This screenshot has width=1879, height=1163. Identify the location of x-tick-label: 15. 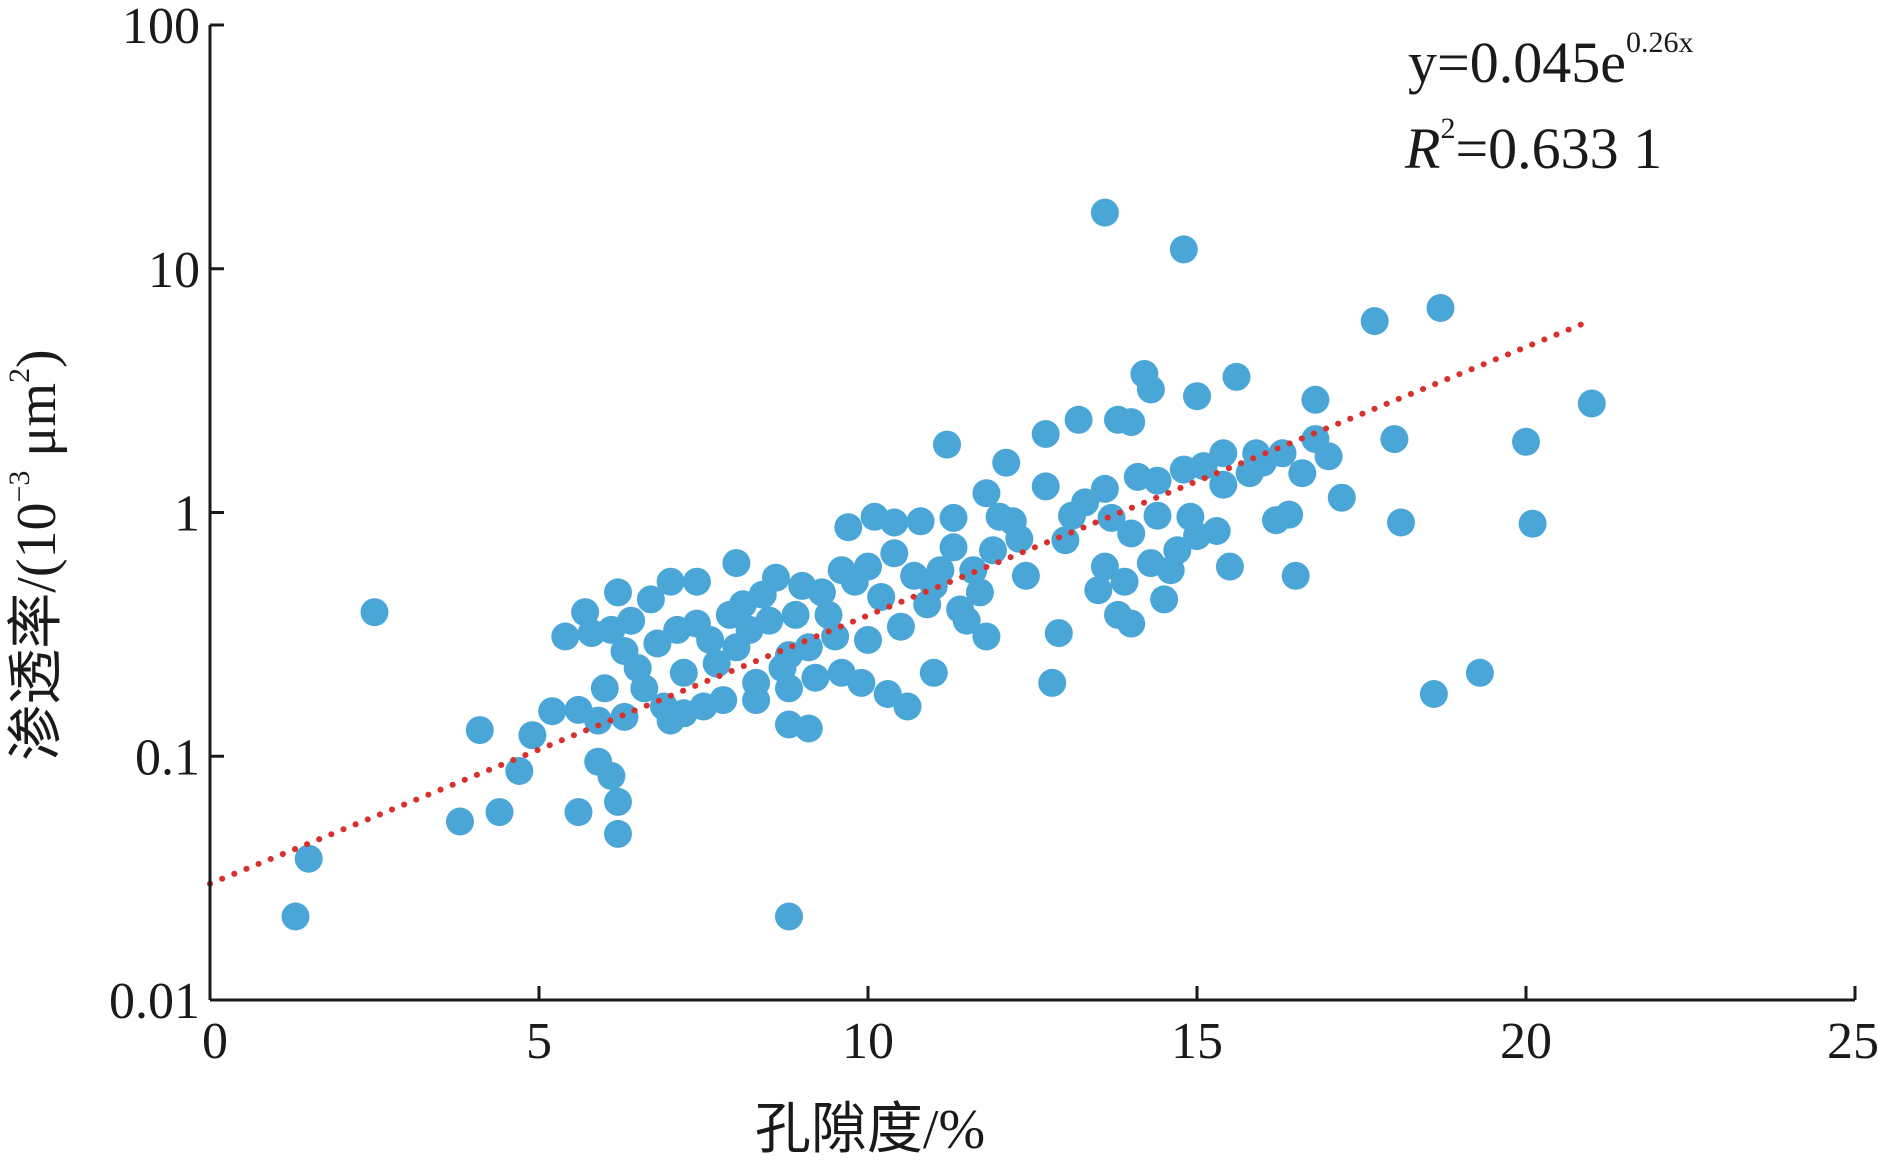
(1197, 1041).